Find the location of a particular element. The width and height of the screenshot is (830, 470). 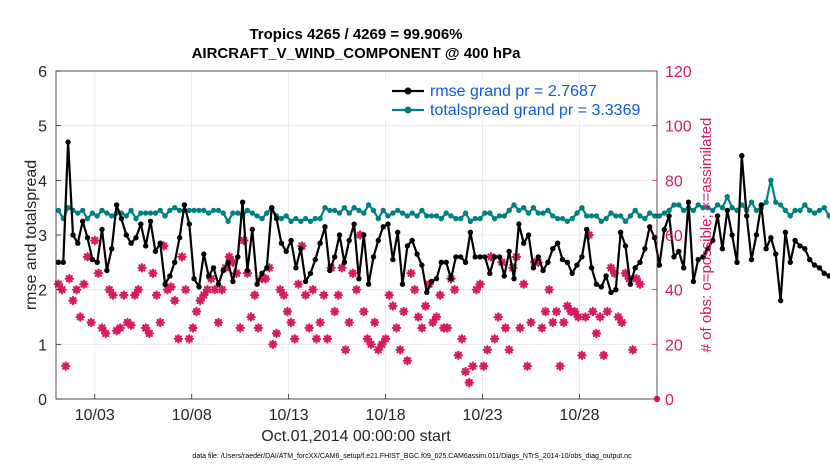

y-tick-label-right: 20 is located at coordinates (674, 345).